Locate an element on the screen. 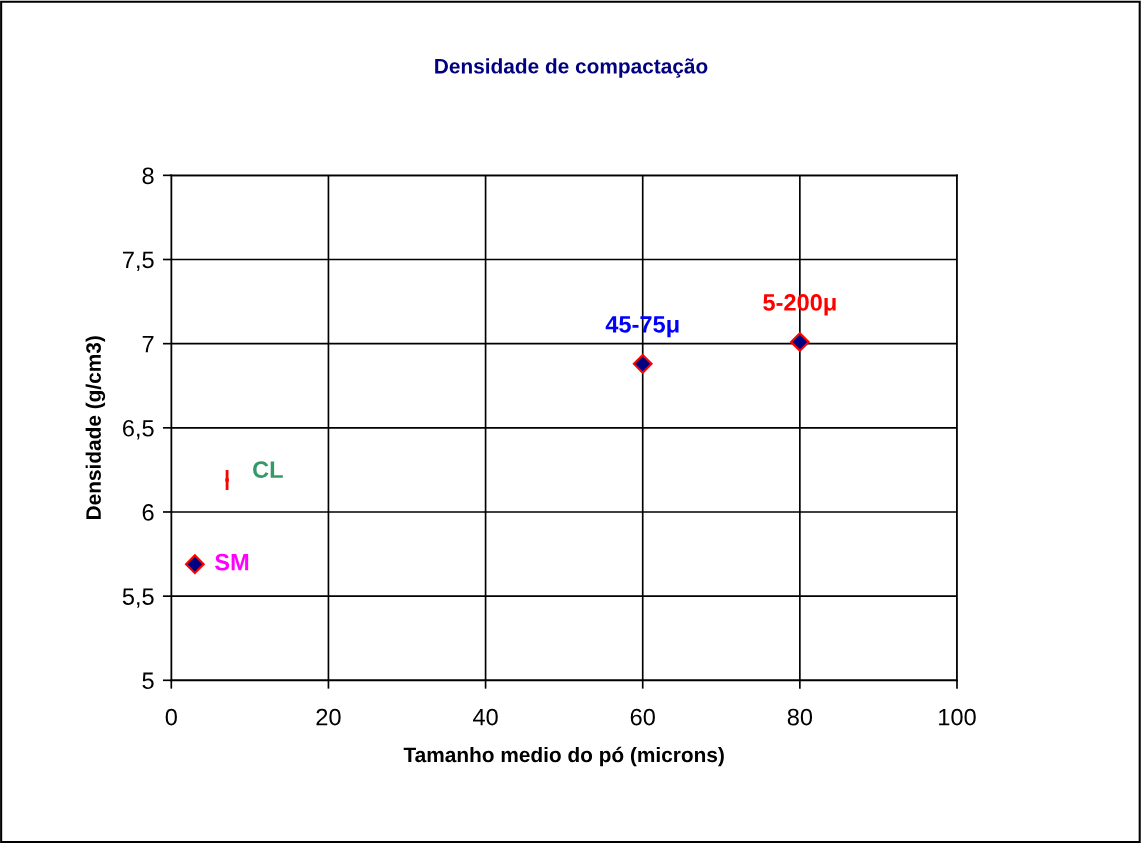  y-tick-label: 7 is located at coordinates (148, 344).